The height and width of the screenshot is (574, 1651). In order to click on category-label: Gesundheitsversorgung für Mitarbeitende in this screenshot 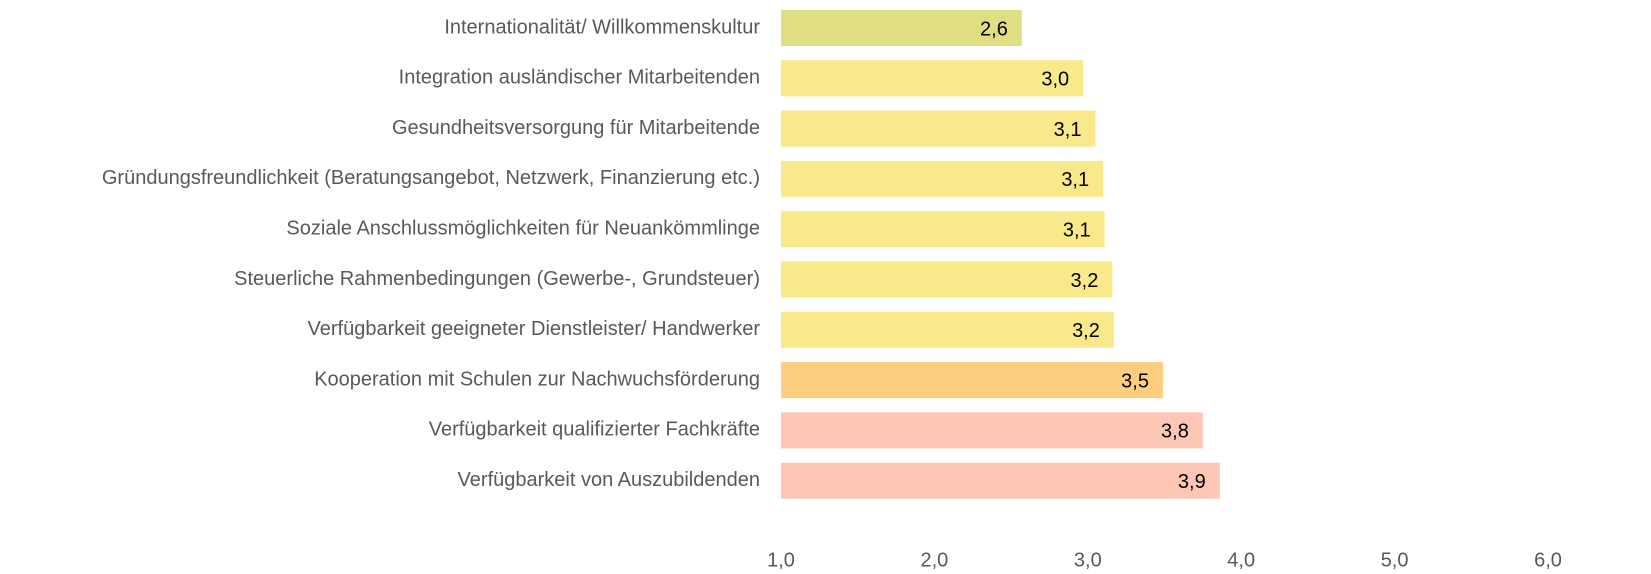, I will do `click(576, 128)`.